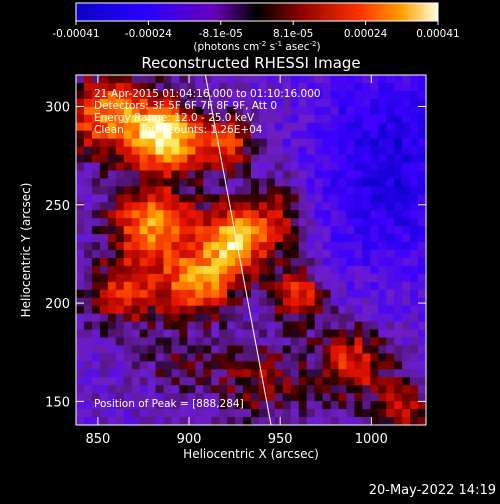 The image size is (500, 504). Describe the element at coordinates (238, 250) in the screenshot. I see `solar-limb-line` at that location.